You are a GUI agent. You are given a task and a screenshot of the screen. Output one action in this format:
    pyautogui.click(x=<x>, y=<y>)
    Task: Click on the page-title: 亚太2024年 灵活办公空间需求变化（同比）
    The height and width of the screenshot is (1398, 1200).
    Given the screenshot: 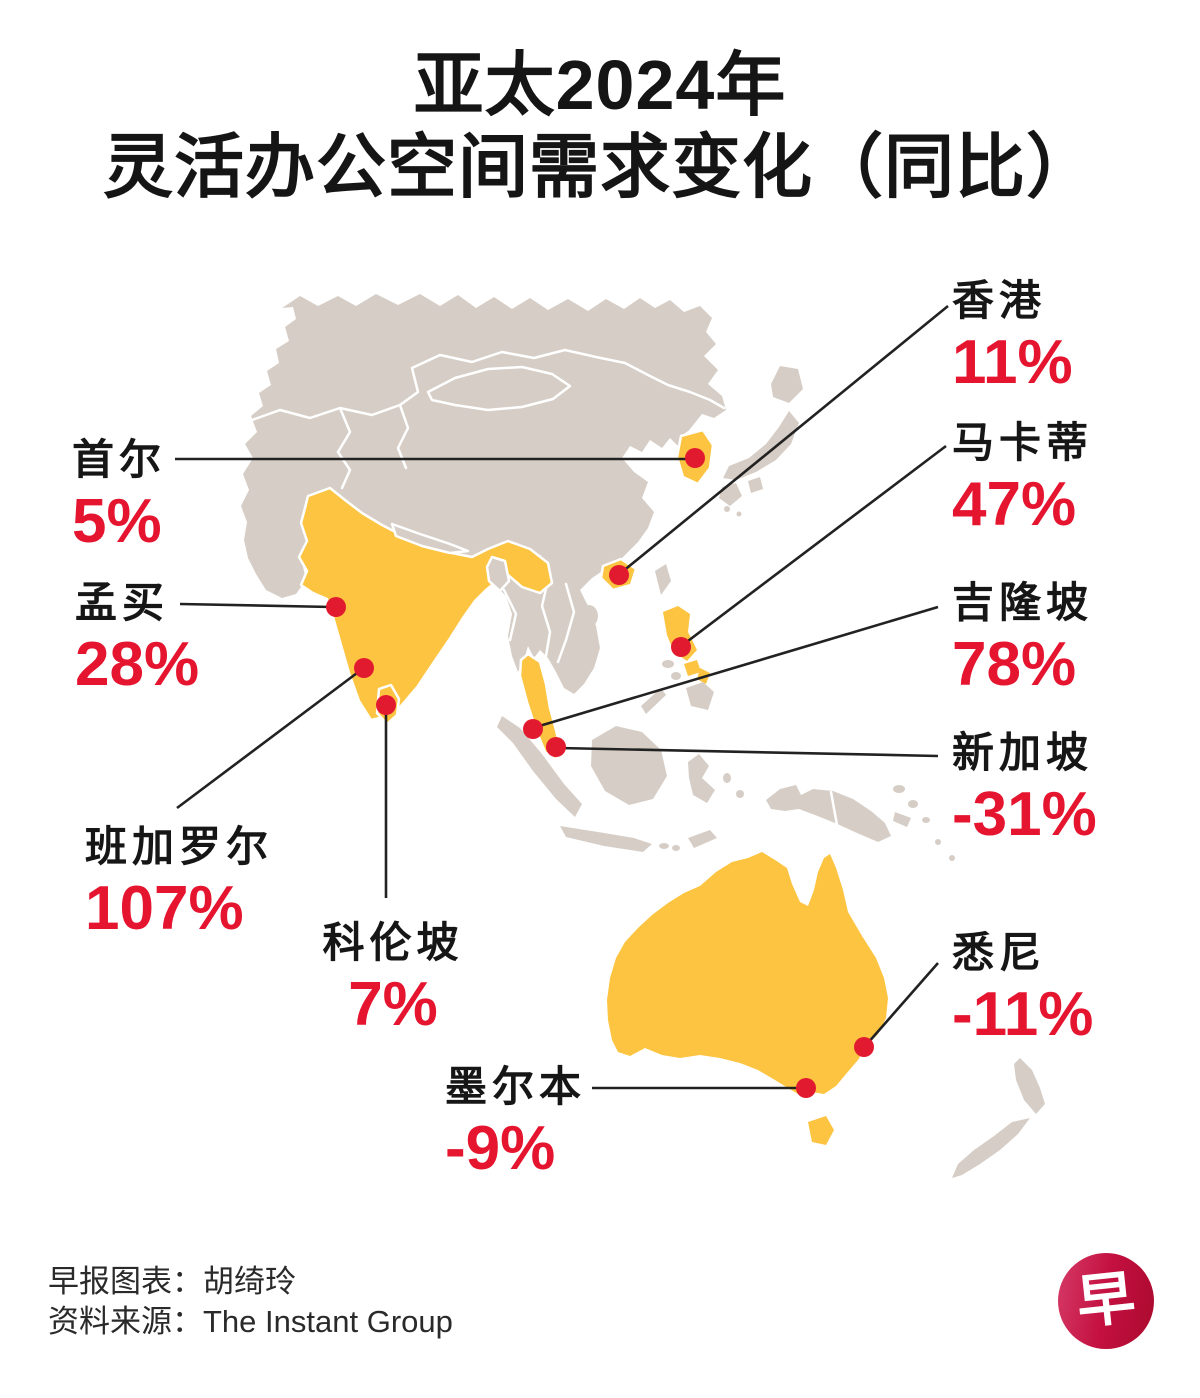 What is the action you would take?
    pyautogui.click(x=600, y=126)
    